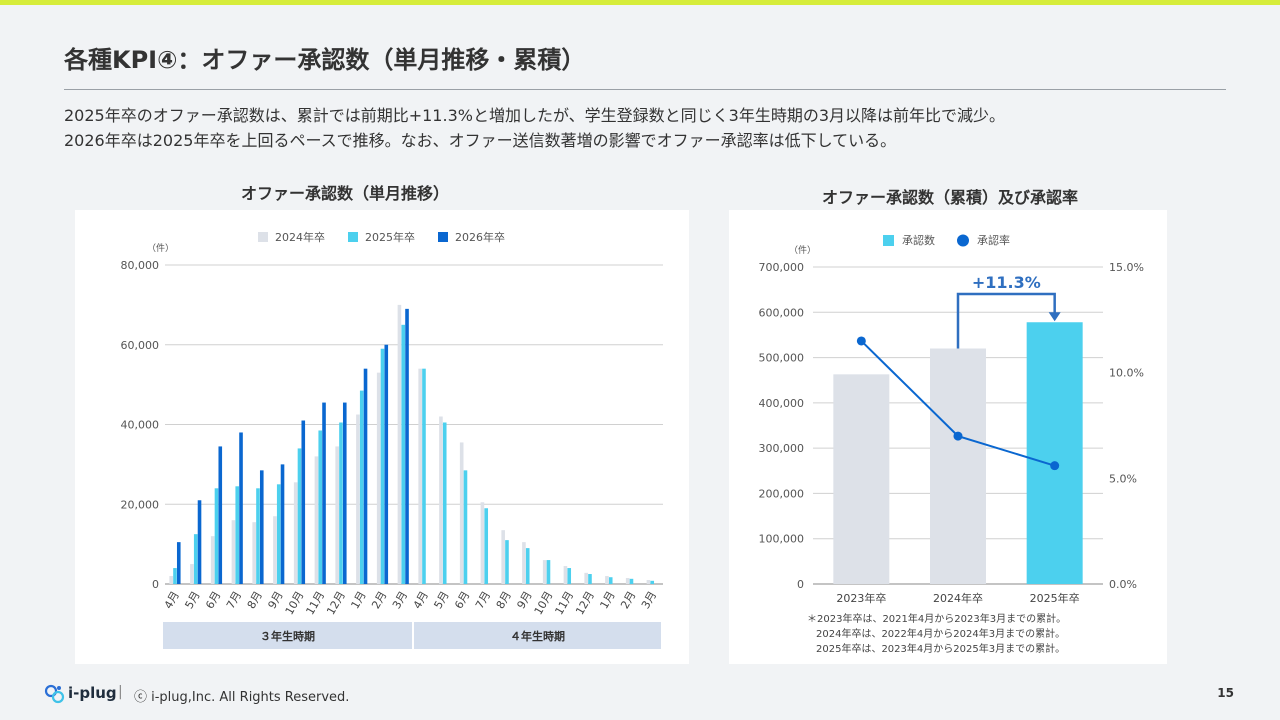 The width and height of the screenshot is (1280, 720). I want to click on bar-2024年卒-3月, so click(648, 582).